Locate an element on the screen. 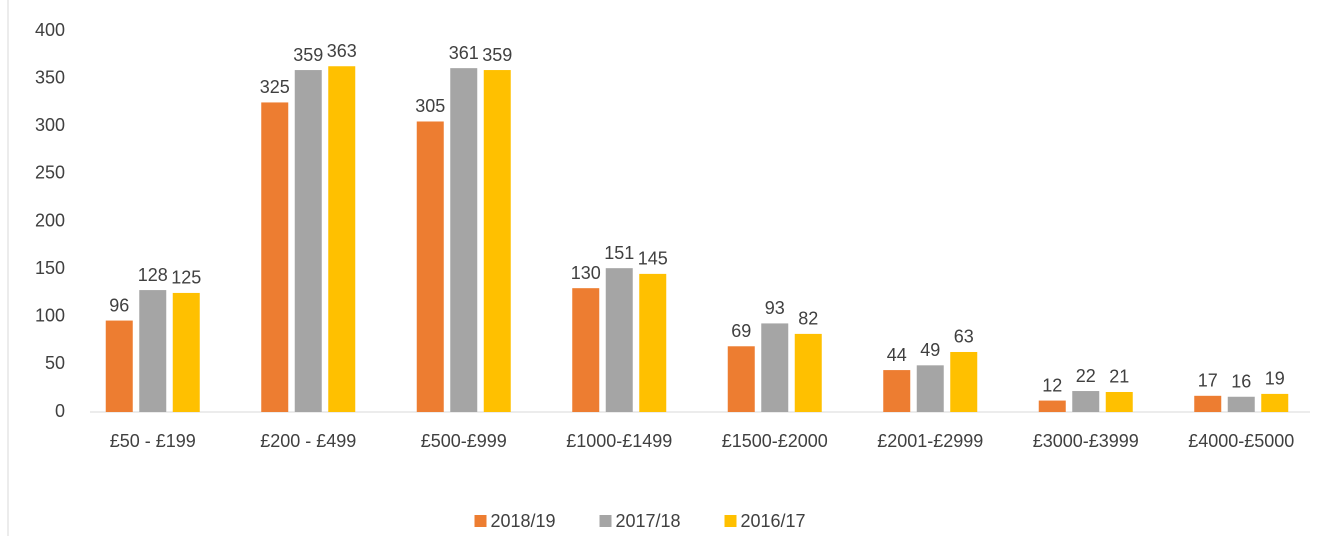 The image size is (1323, 536). legend-label: 2016/17 is located at coordinates (773, 521).